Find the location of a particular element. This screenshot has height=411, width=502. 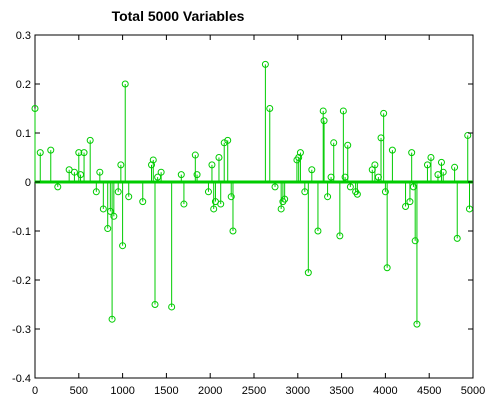

y-tick-label: 0 is located at coordinates (28, 183).